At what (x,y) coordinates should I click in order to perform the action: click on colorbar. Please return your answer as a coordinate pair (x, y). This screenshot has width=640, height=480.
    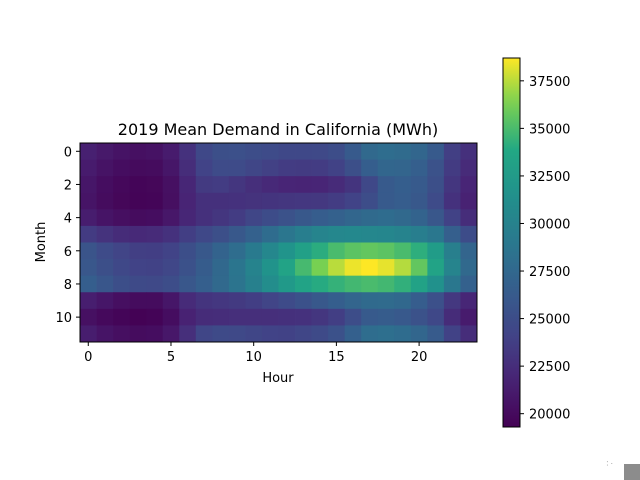
    Looking at the image, I should click on (511, 242).